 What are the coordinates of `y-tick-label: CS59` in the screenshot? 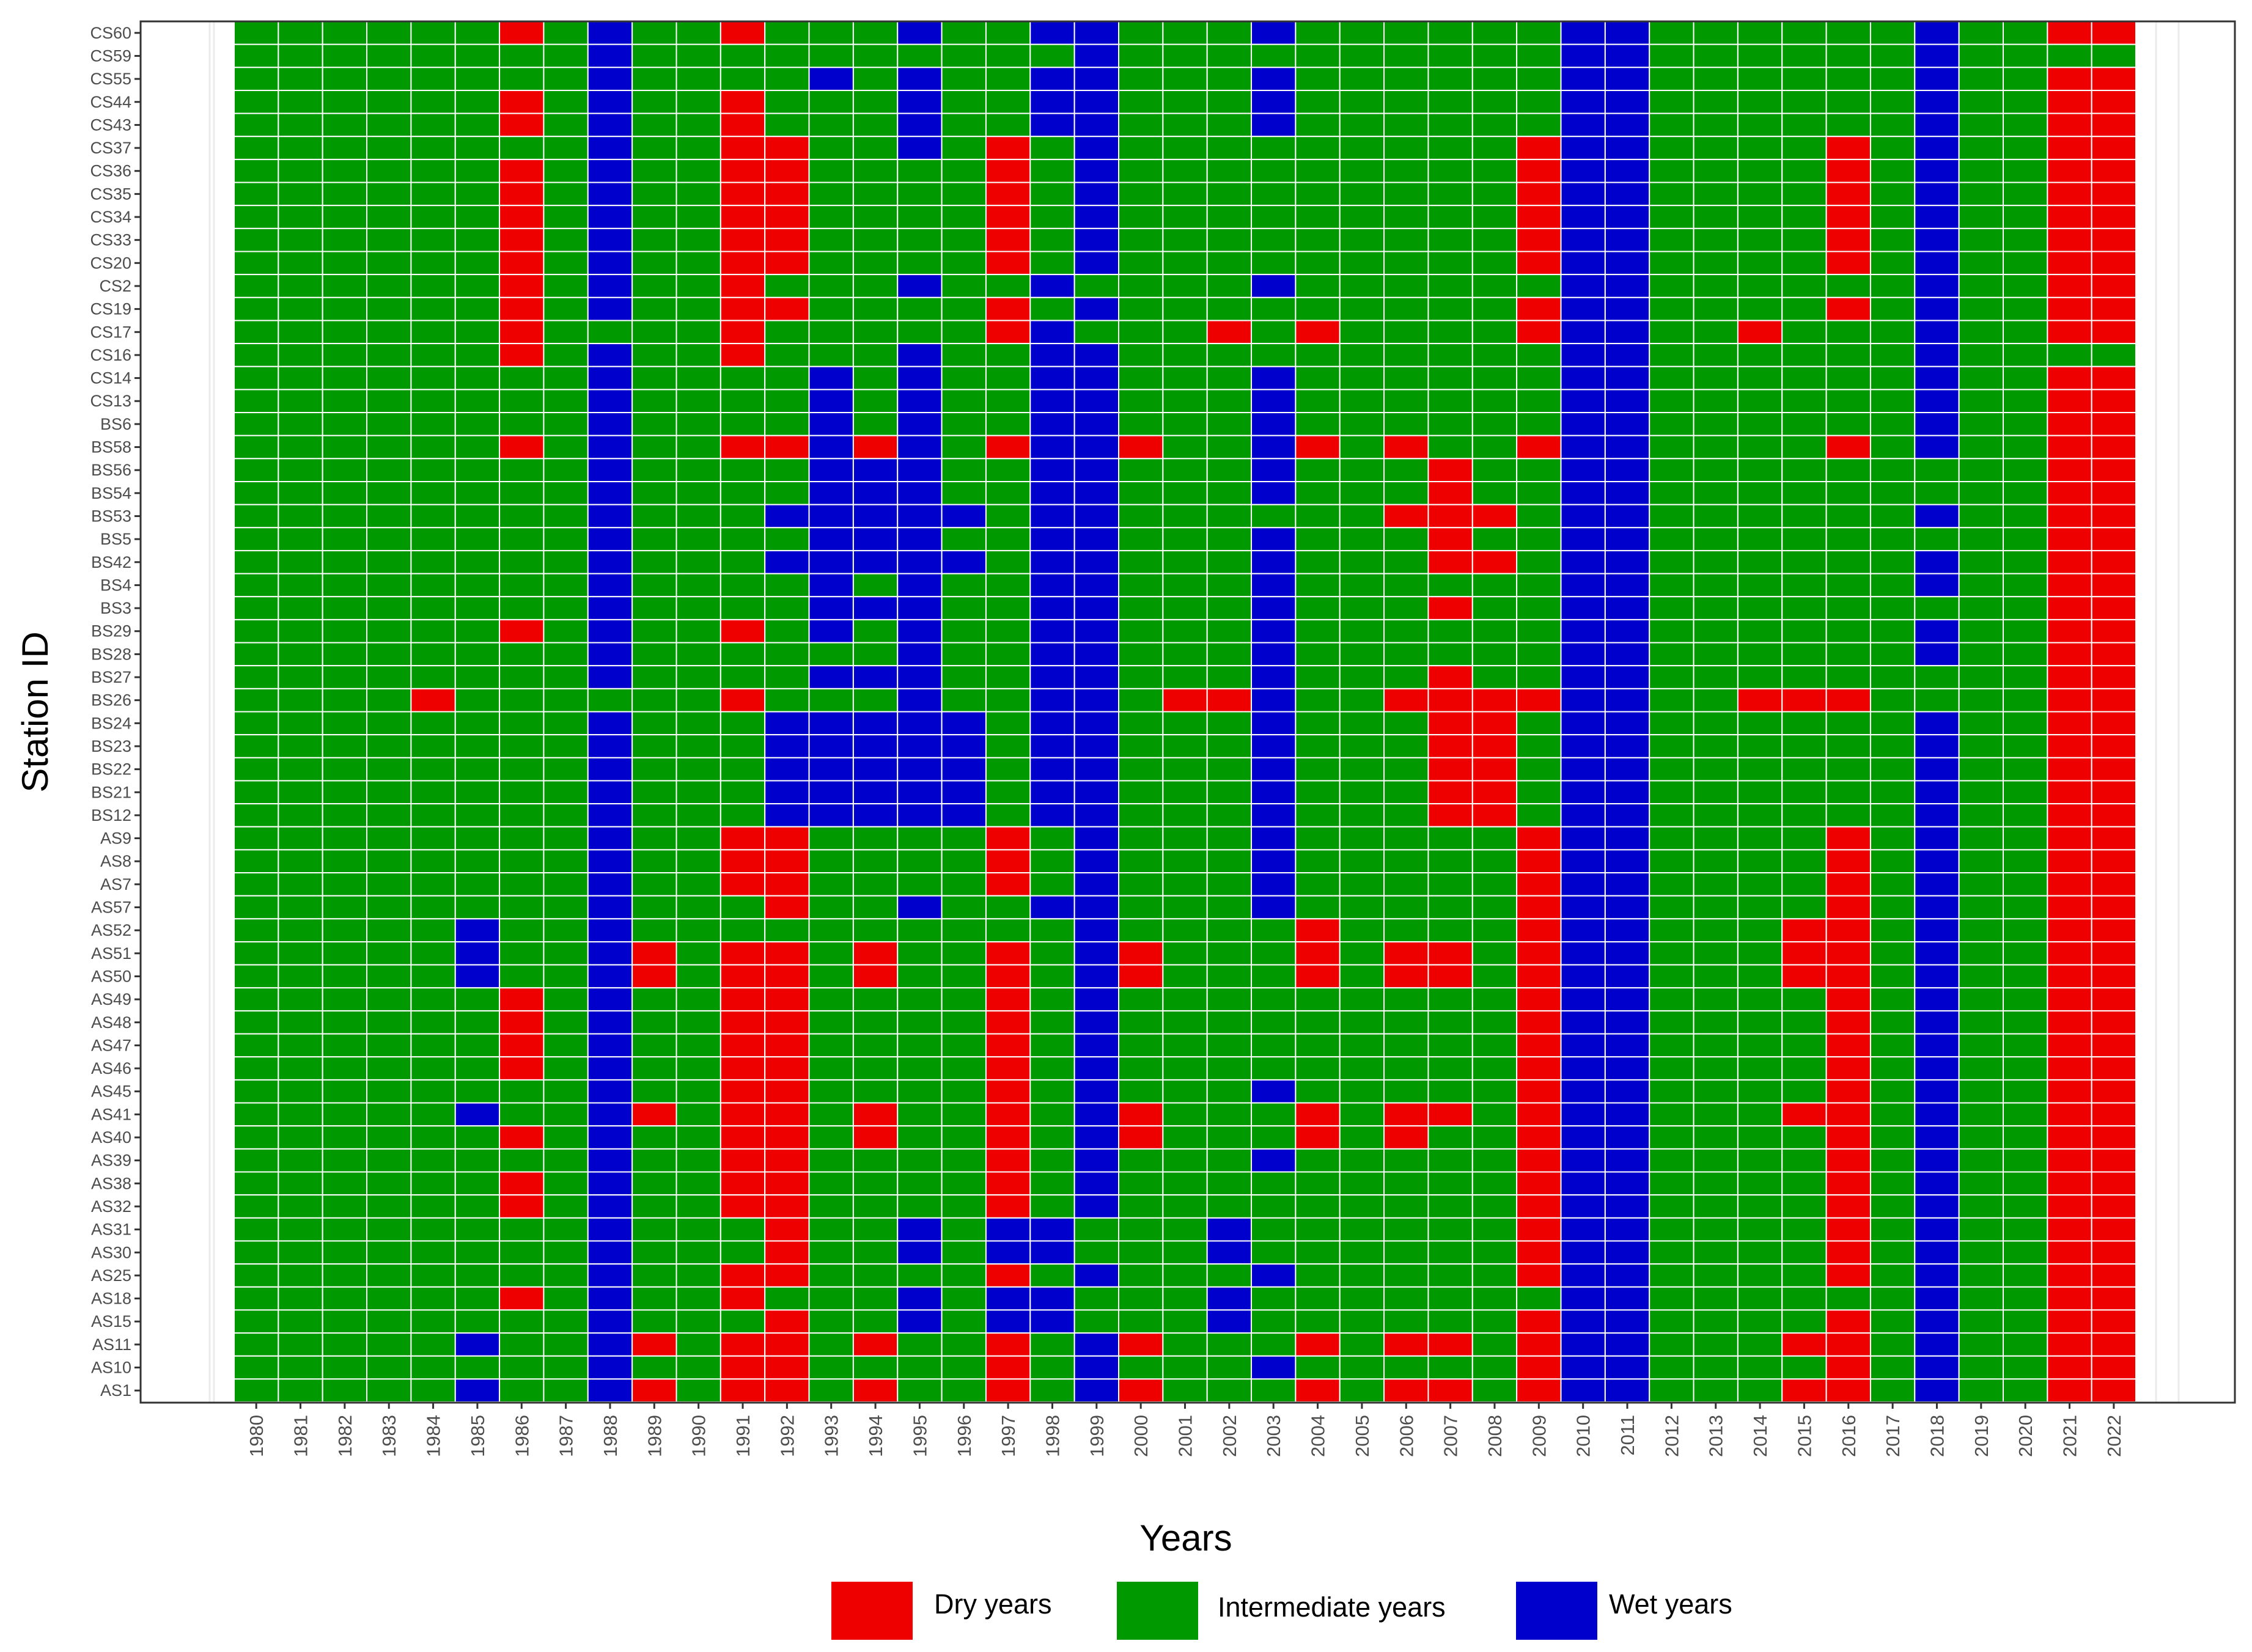 It's located at (111, 55).